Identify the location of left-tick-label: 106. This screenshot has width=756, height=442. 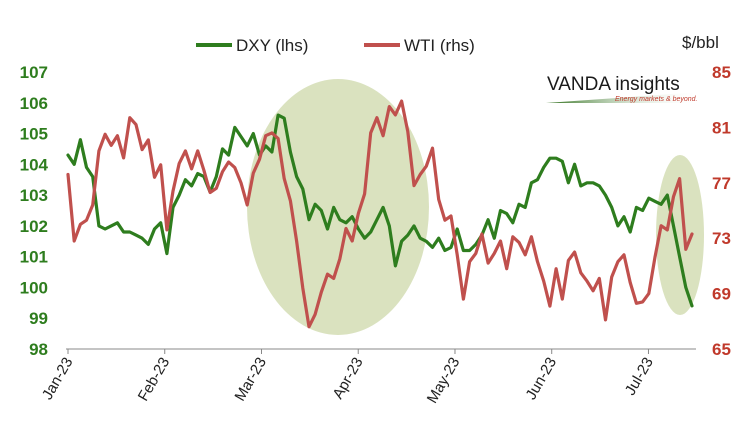
(34, 103).